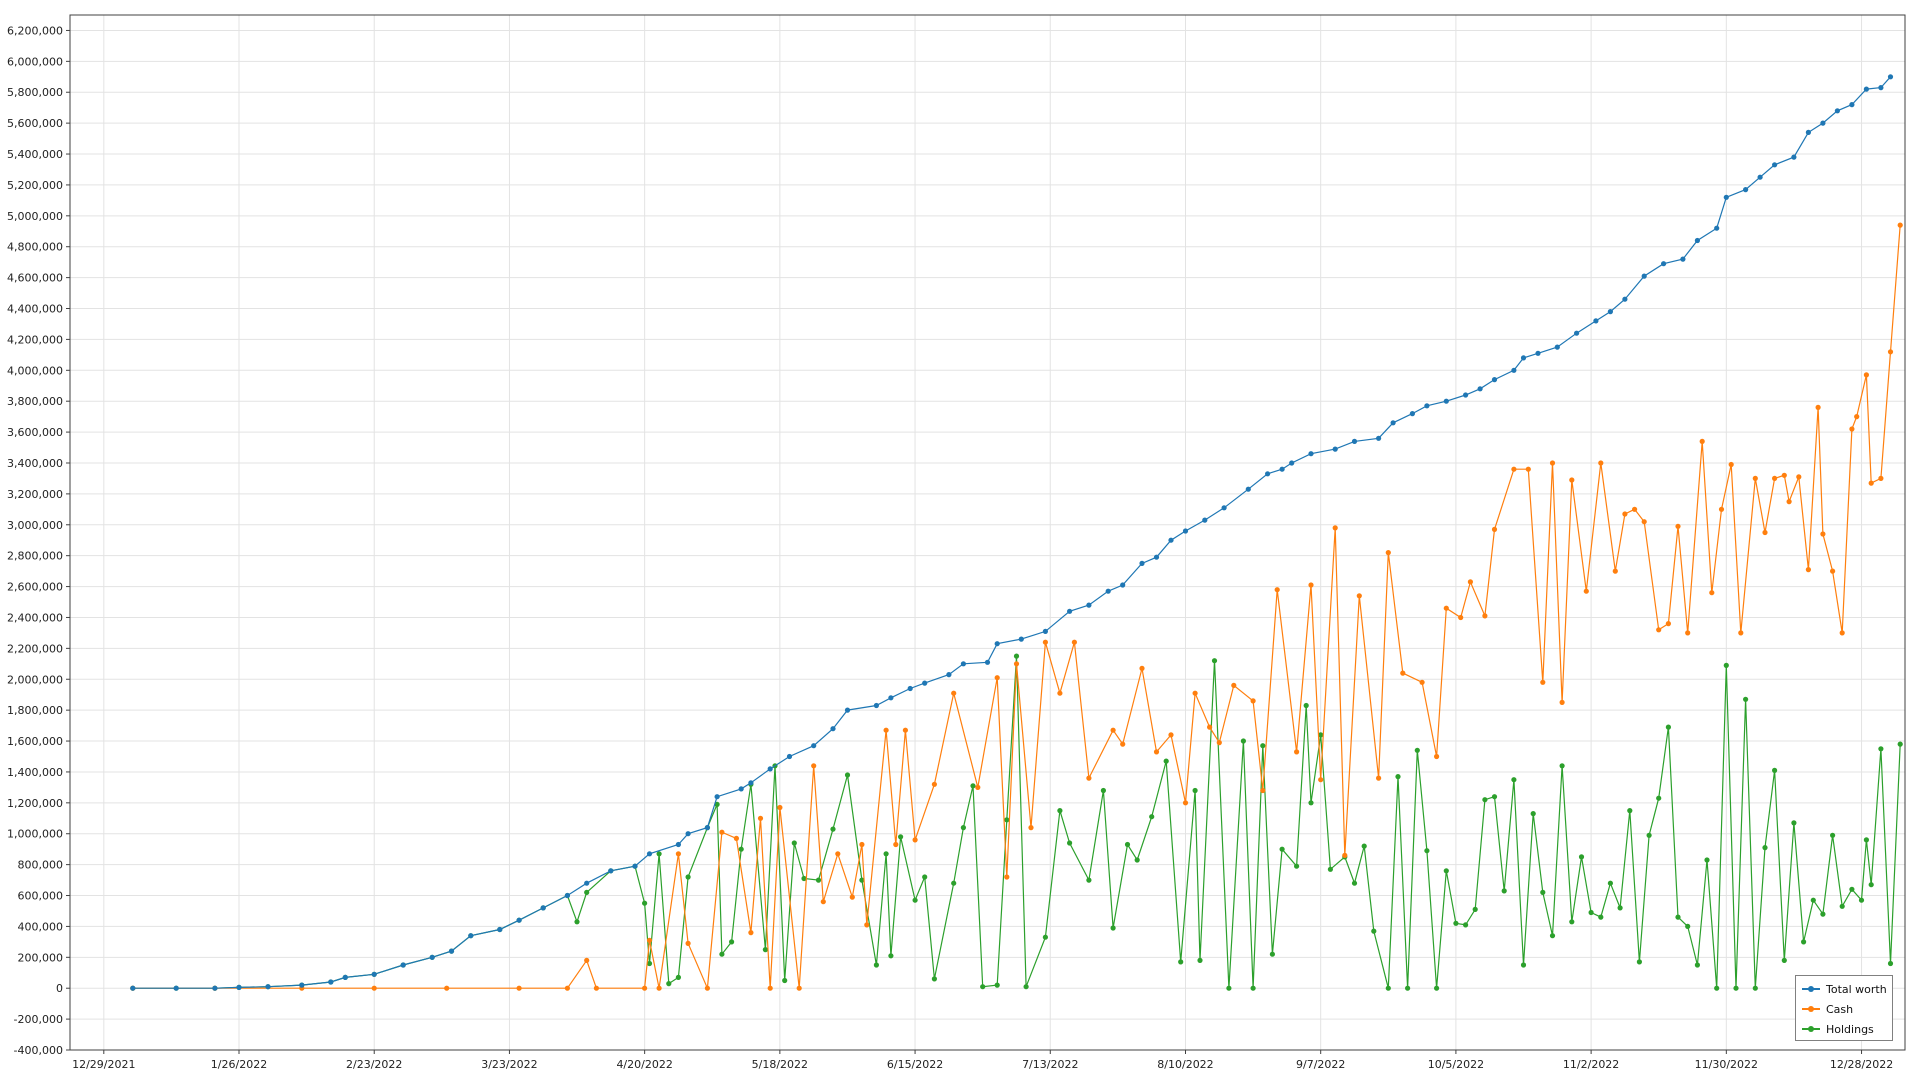  I want to click on x-tick-label: 6/15/2022, so click(915, 1064).